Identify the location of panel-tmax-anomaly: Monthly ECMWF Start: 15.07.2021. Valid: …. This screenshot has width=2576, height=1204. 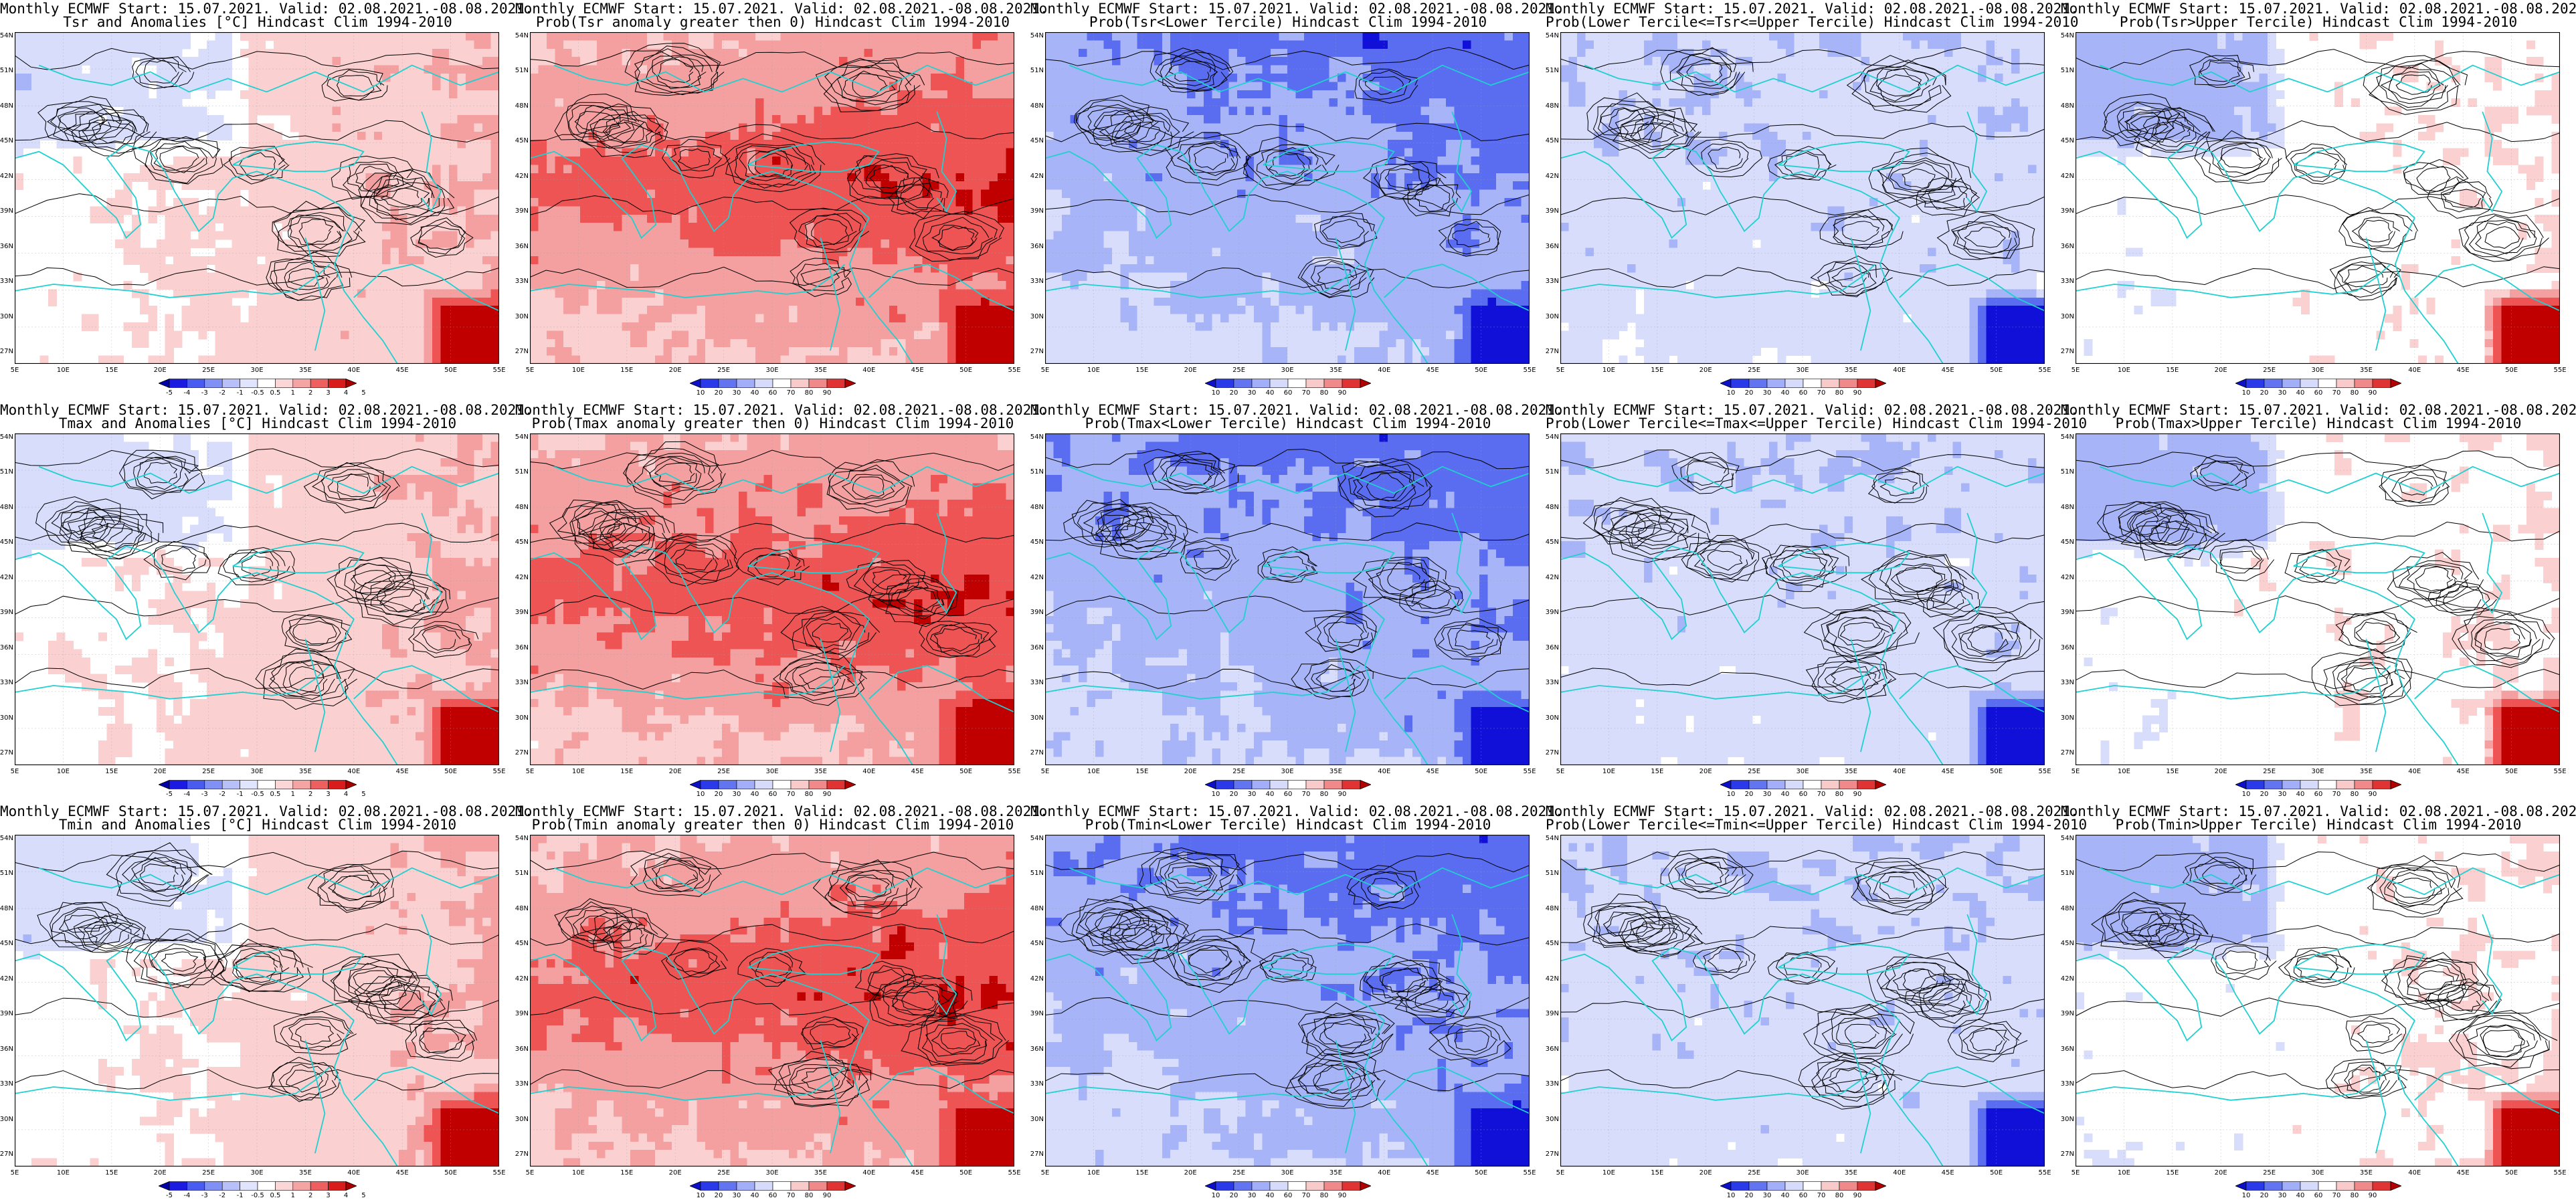
(266, 602).